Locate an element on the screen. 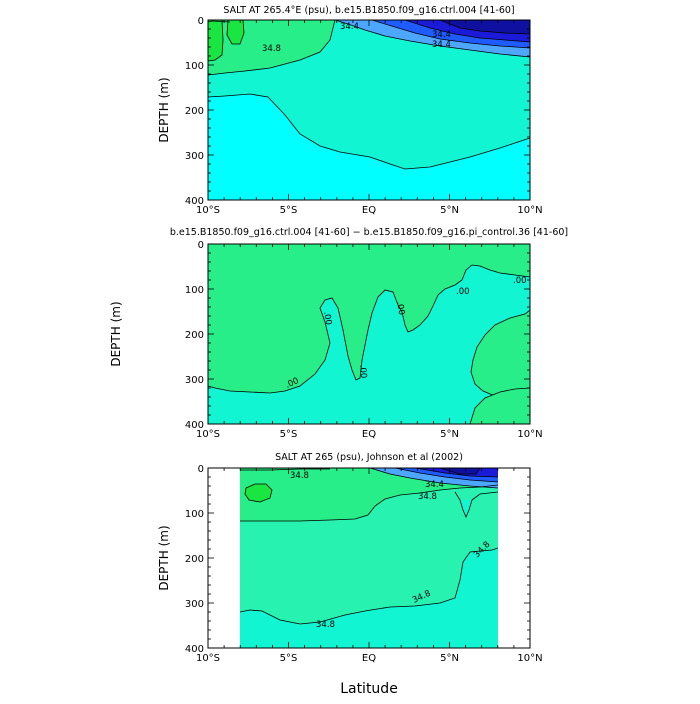 The height and width of the screenshot is (704, 700). panel-1-axes: 10°S 5°S EQ 5°N 10°N 0 100 200 300 400 is located at coordinates (364, 116).